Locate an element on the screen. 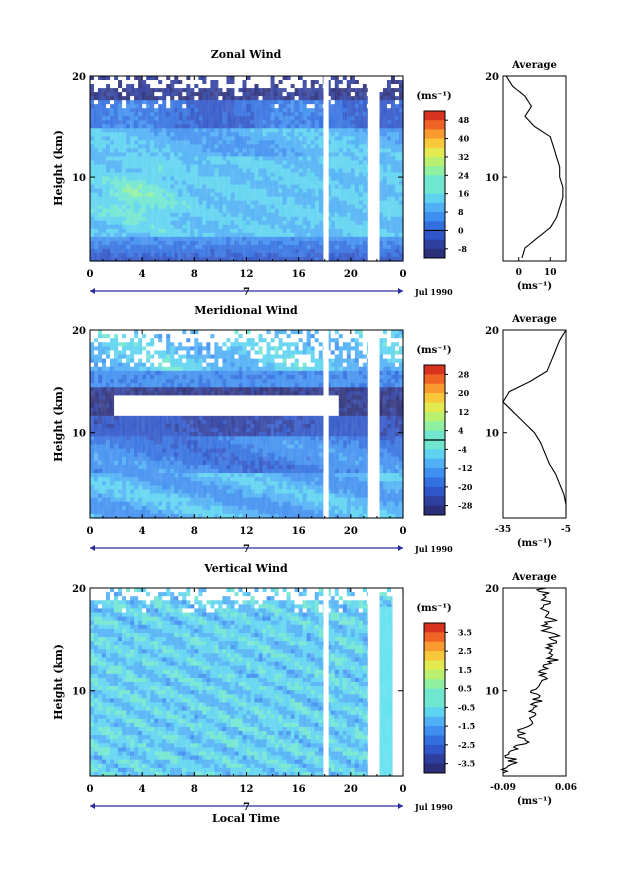 This screenshot has height=873, width=623. panel-title: Zonal Wind is located at coordinates (246, 54).